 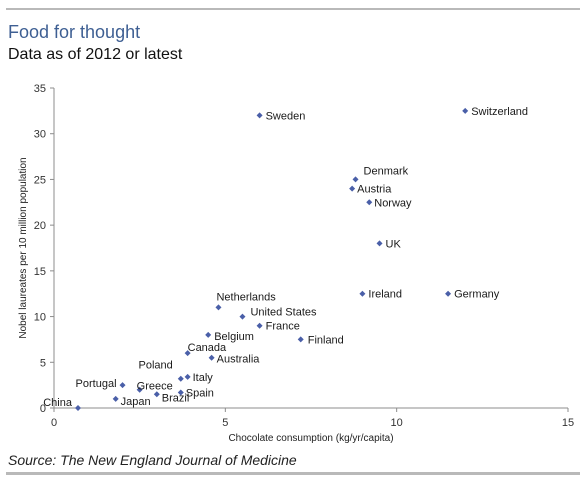 I want to click on x-tick-label: 10, so click(x=397, y=423).